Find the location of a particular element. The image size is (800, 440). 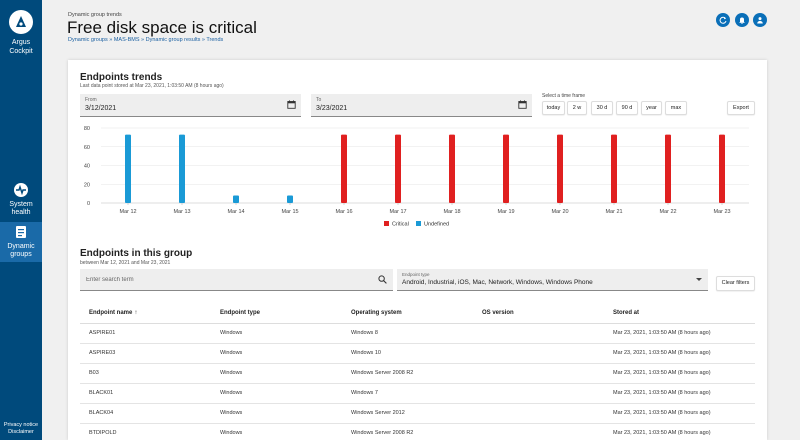

cell-operating-system: Windows Server 2012 is located at coordinates (407, 413).